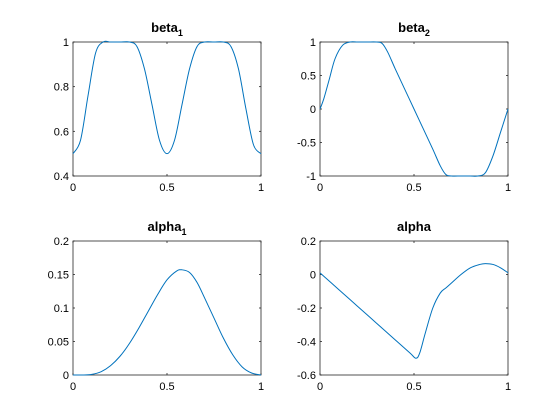 Image resolution: width=560 pixels, height=420 pixels. What do you see at coordinates (306, 309) in the screenshot?
I see `y-tick-label: -0.2` at bounding box center [306, 309].